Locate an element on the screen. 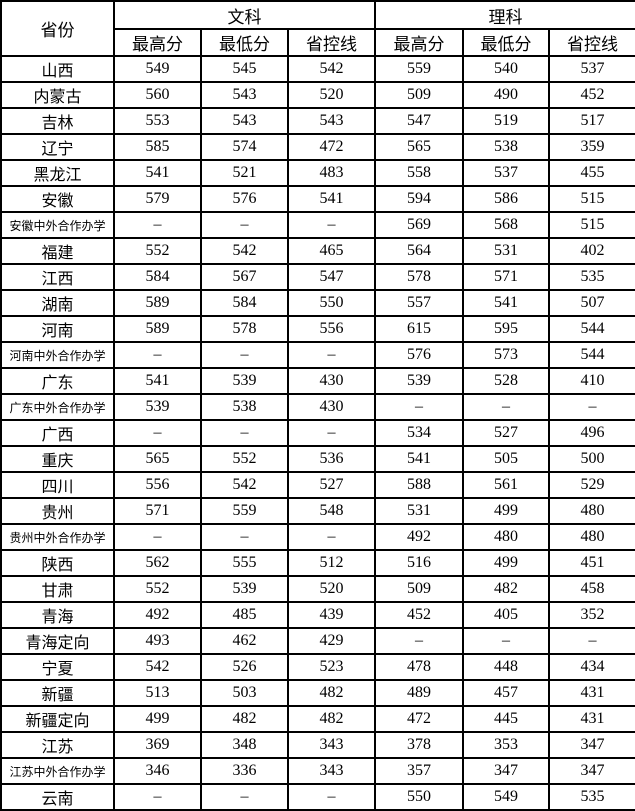 The width and height of the screenshot is (635, 811). table-row: 四川 556 542 527 588 561 529 is located at coordinates (317, 485).